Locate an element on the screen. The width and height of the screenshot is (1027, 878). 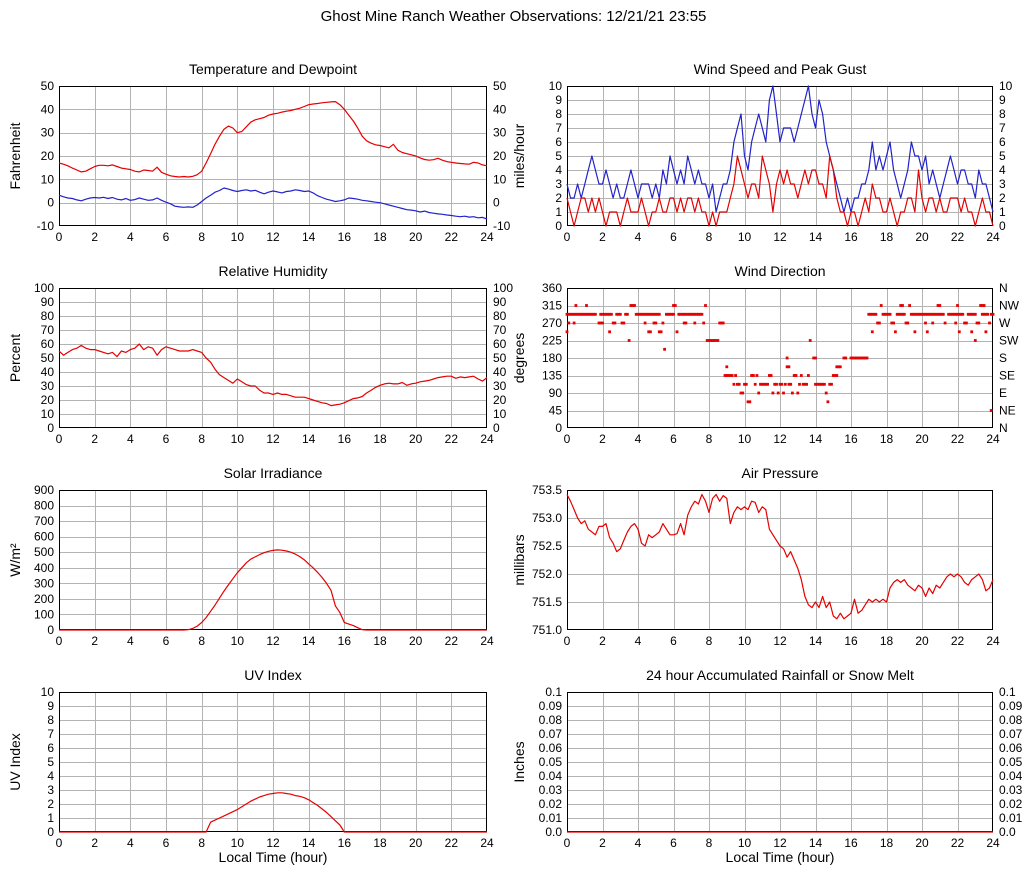
svg-text: 5 is located at coordinates (558, 156).